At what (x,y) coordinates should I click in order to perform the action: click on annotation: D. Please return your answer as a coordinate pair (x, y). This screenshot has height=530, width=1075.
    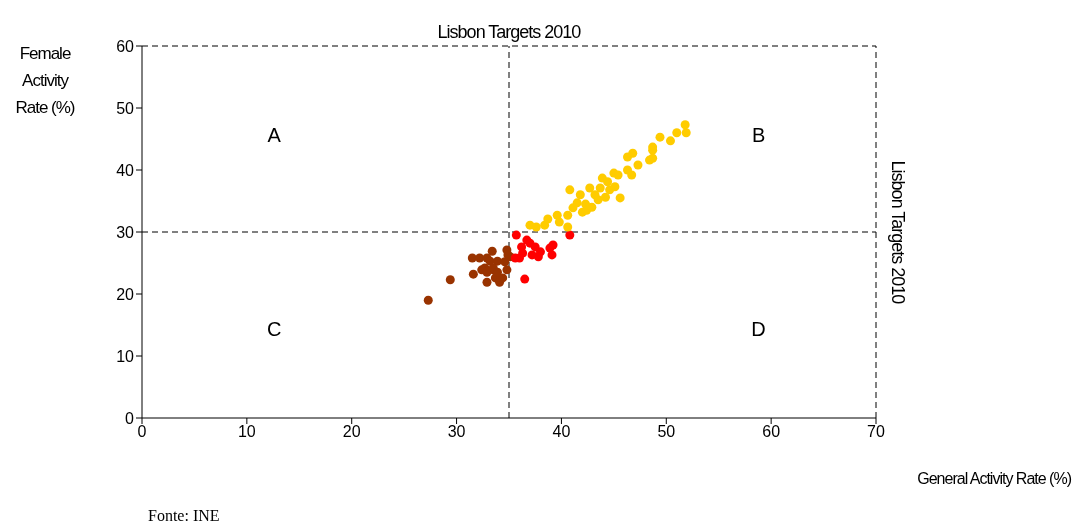
    Looking at the image, I should click on (758, 328).